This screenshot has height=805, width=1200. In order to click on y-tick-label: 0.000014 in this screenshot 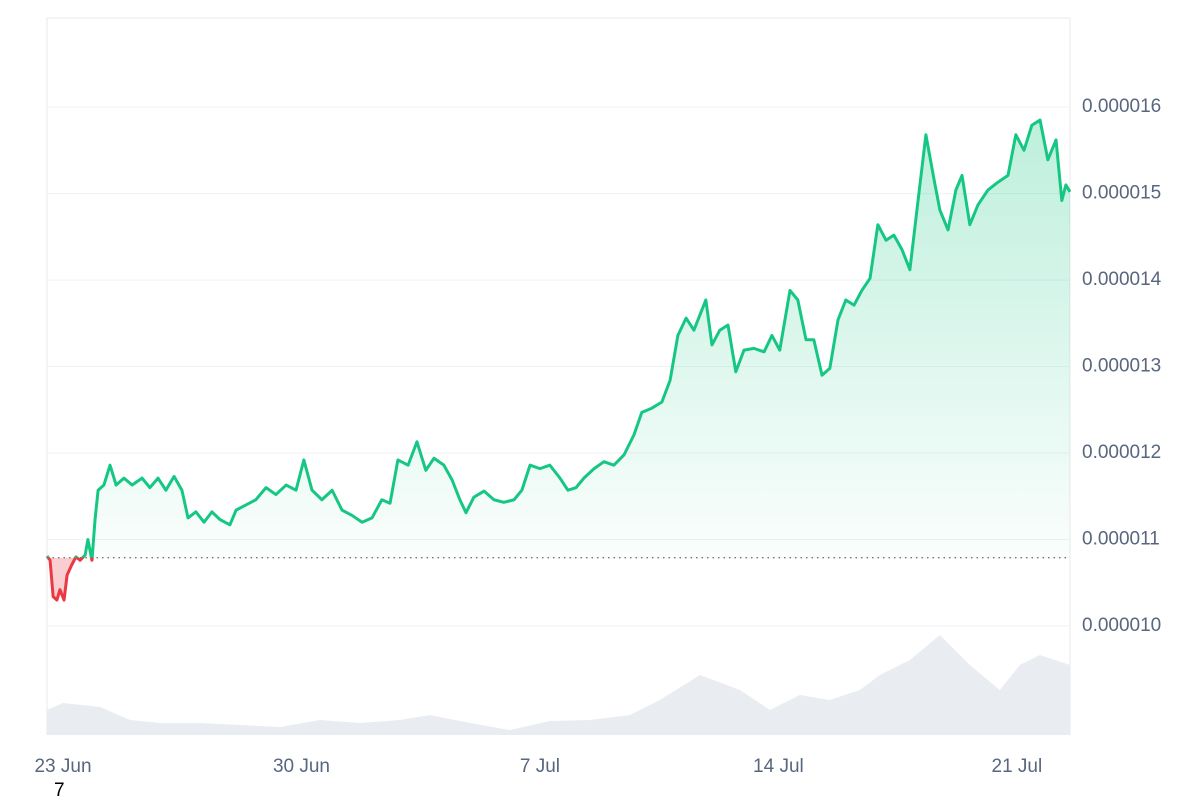, I will do `click(1122, 279)`.